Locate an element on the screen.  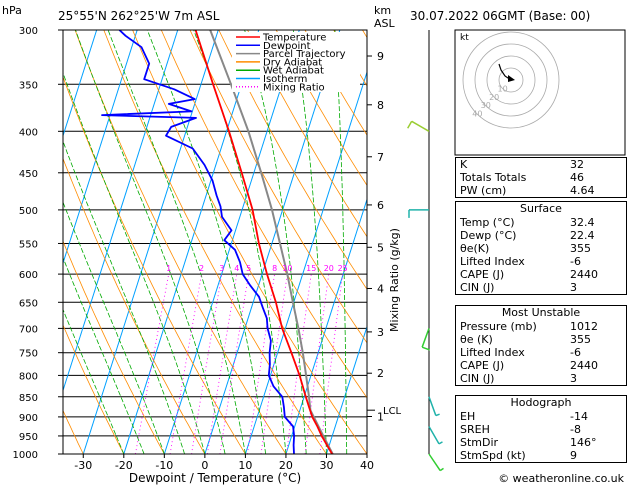
row-value: 4.64 is located at coordinates (596, 190).